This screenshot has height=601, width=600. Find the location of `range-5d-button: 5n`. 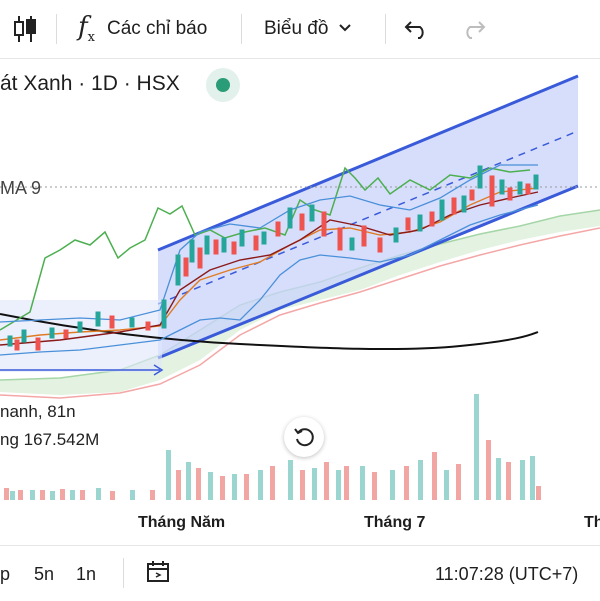

range-5d-button: 5n is located at coordinates (44, 574).